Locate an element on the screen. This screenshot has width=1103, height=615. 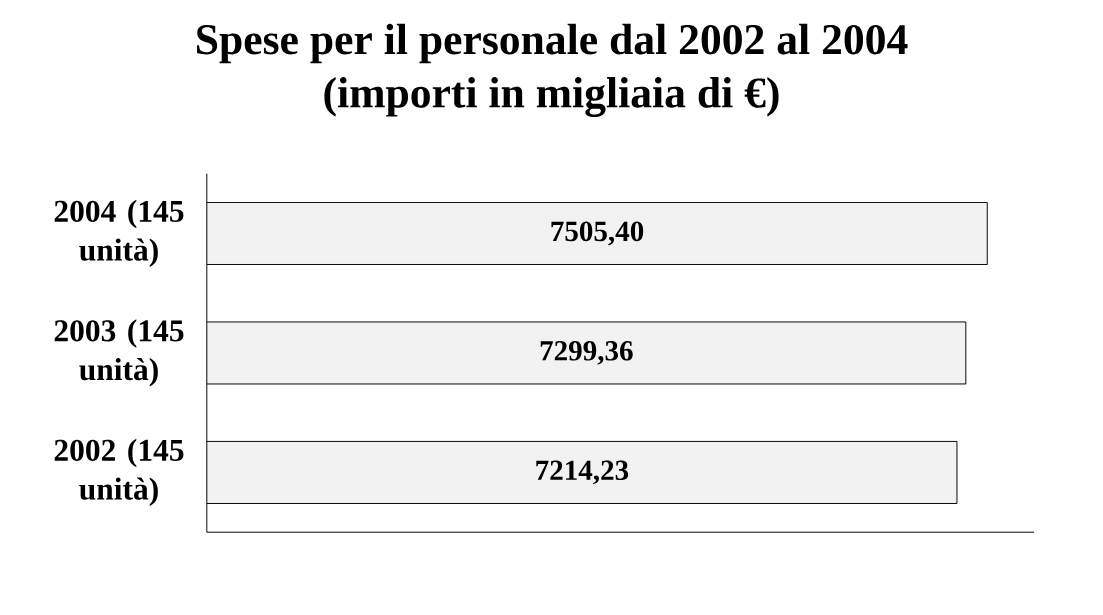
y-tick-label: 2003 (145 unità) is located at coordinates (119, 353).